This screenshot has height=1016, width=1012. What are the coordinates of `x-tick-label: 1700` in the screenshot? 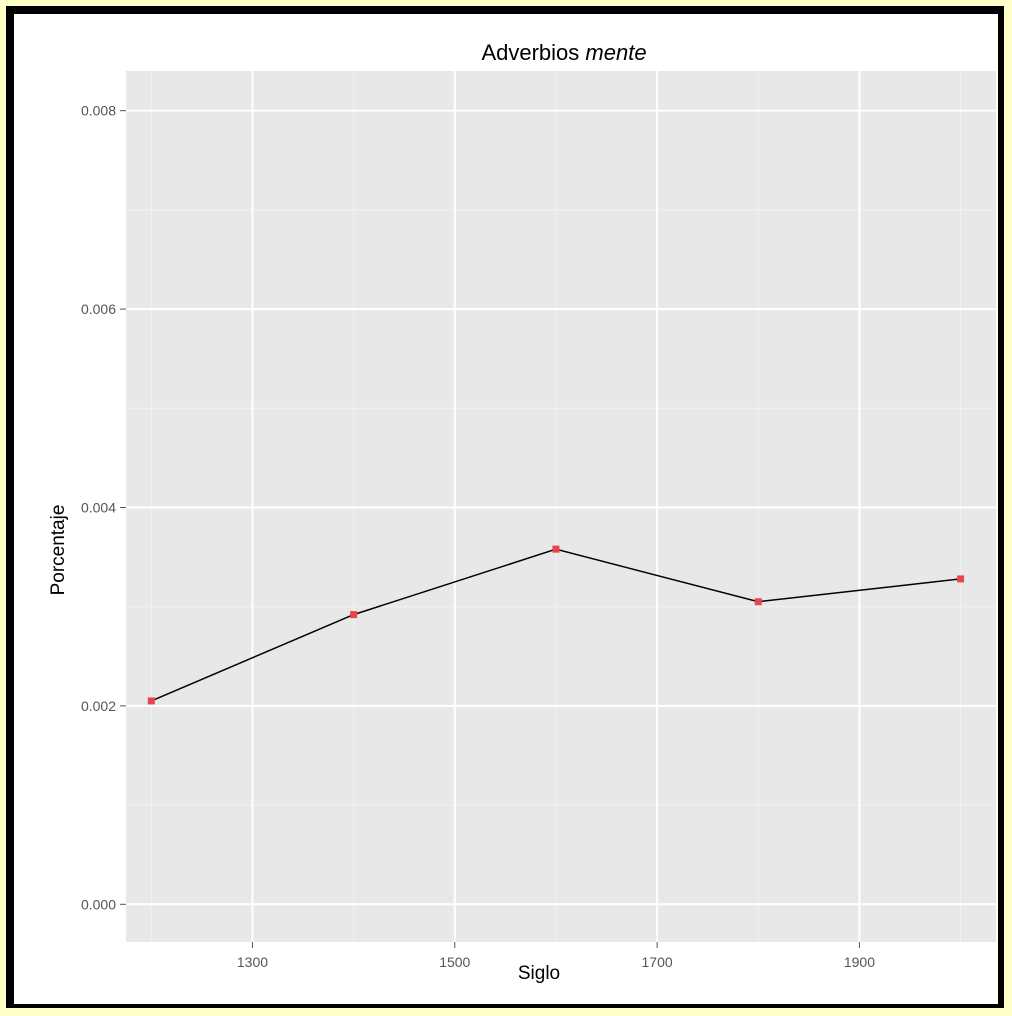 It's located at (657, 962).